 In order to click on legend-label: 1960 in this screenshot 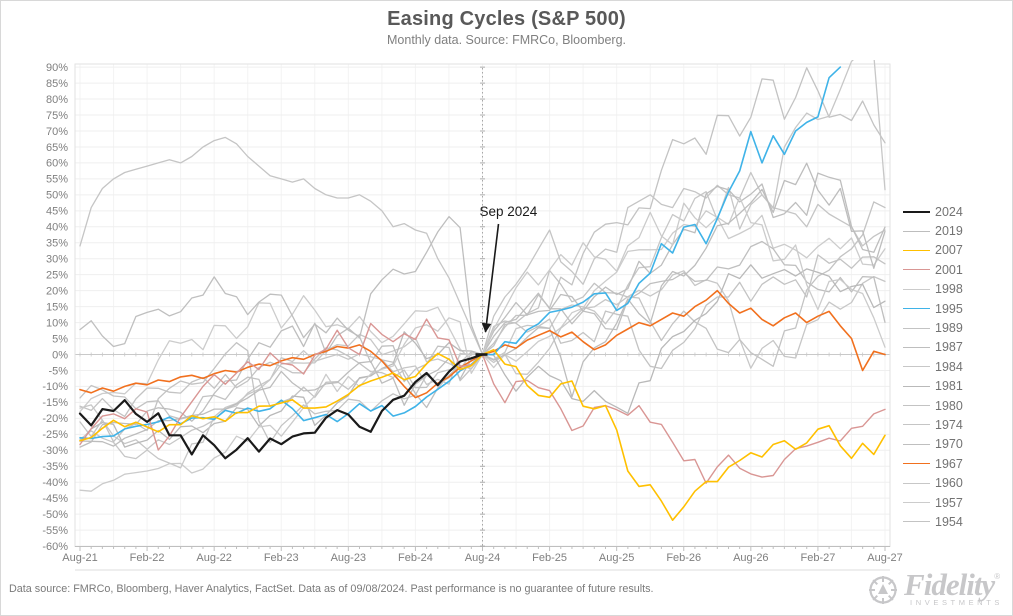, I will do `click(949, 483)`.